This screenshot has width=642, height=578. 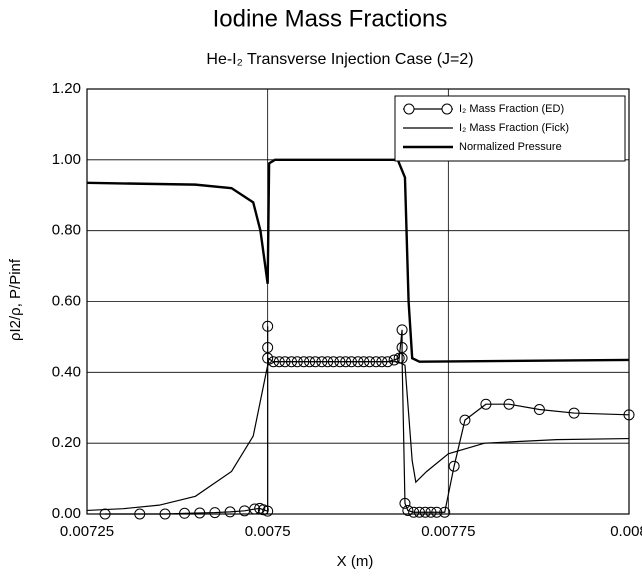 What do you see at coordinates (66, 230) in the screenshot?
I see `y-tick-label: 0.80` at bounding box center [66, 230].